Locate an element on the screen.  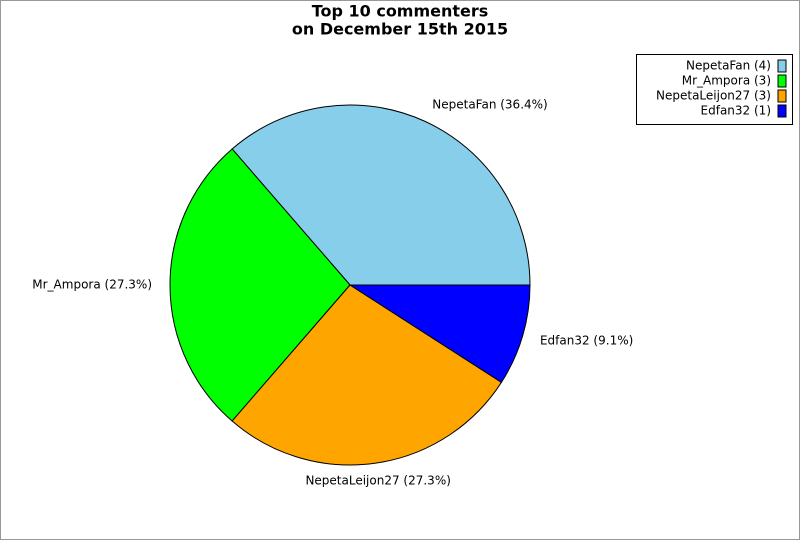
legend-label: Mr_Ampora (3) is located at coordinates (726, 81).